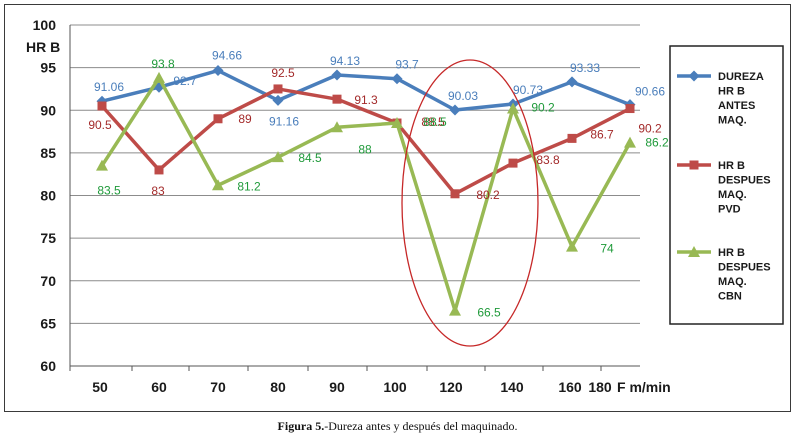  I want to click on x-tick-50: 50, so click(100, 387).